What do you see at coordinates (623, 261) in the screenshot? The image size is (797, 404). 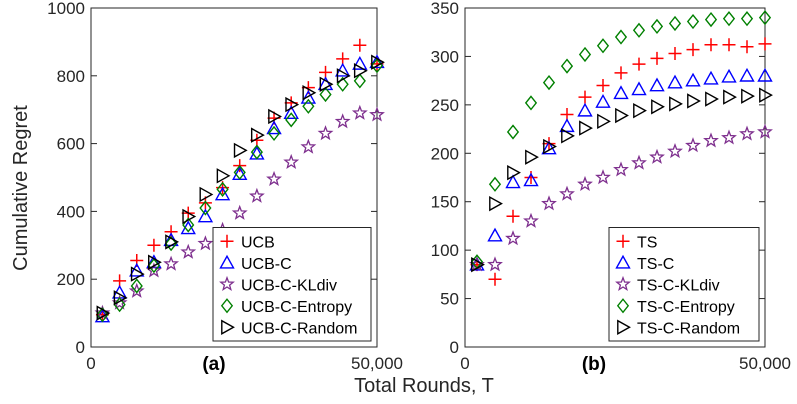 I see `legend-marker-TS-C-point` at bounding box center [623, 261].